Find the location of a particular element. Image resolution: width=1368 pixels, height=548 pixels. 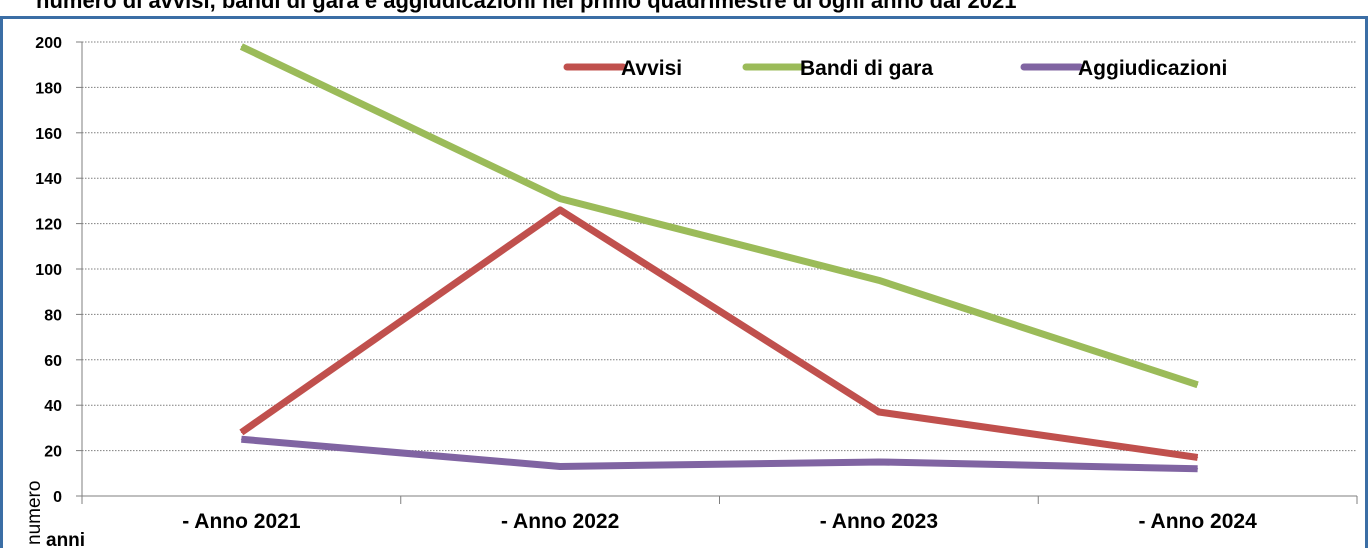

legend: Avvisi Bandi di gara Aggiudicazioni is located at coordinates (895, 68).